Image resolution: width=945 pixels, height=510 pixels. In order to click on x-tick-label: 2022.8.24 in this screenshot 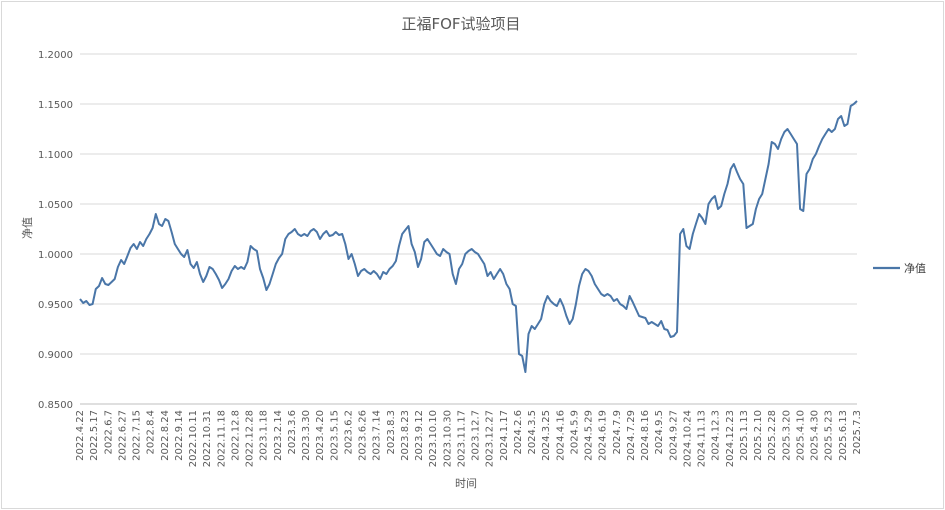, I will do `click(165, 435)`.